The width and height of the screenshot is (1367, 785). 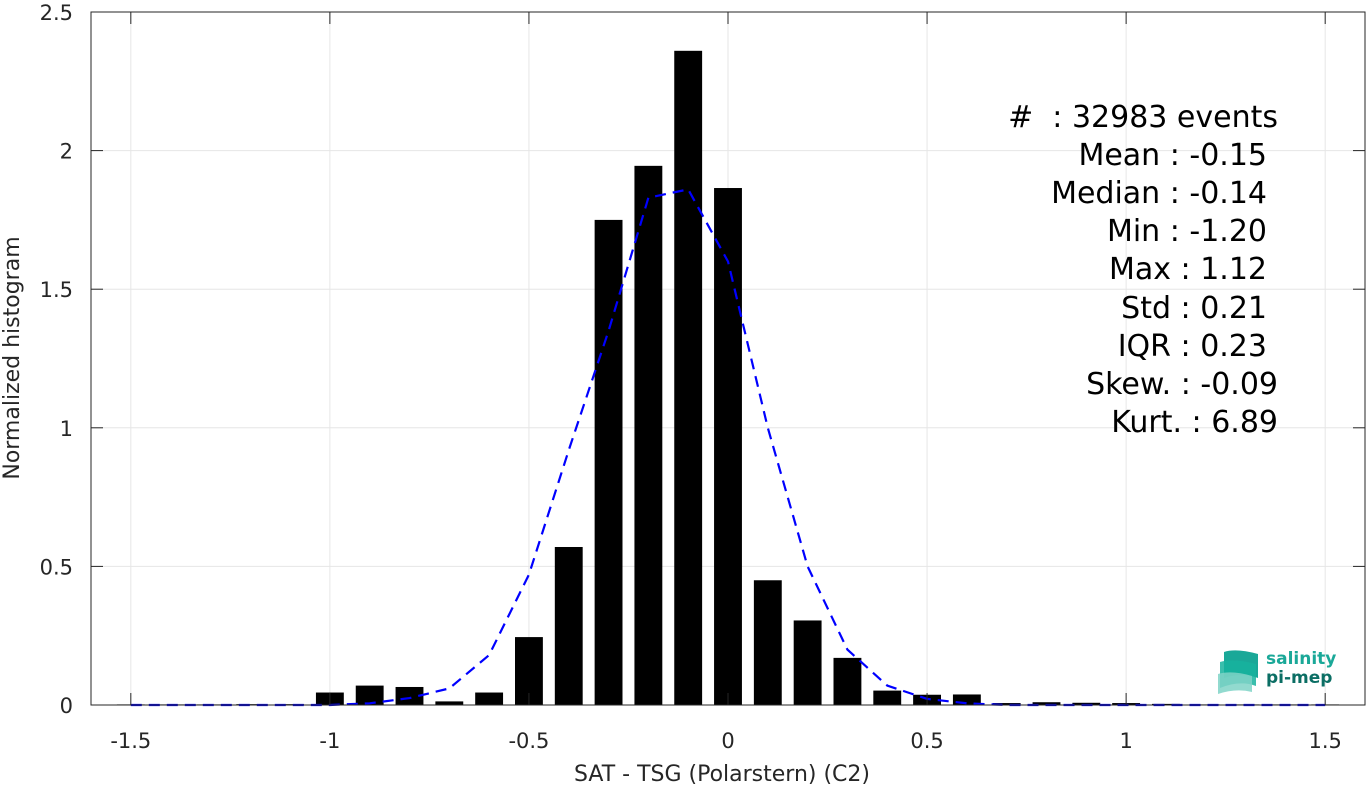 What do you see at coordinates (1324, 741) in the screenshot?
I see `x-tick-label: 1.5` at bounding box center [1324, 741].